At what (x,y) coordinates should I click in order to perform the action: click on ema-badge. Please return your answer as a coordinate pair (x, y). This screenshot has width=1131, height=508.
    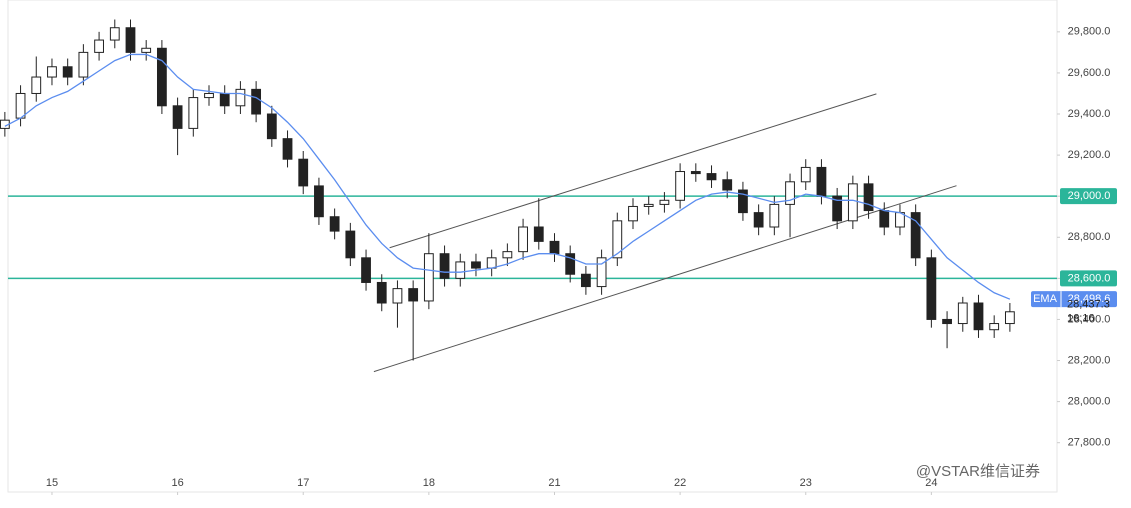
    Looking at the image, I should click on (1074, 299).